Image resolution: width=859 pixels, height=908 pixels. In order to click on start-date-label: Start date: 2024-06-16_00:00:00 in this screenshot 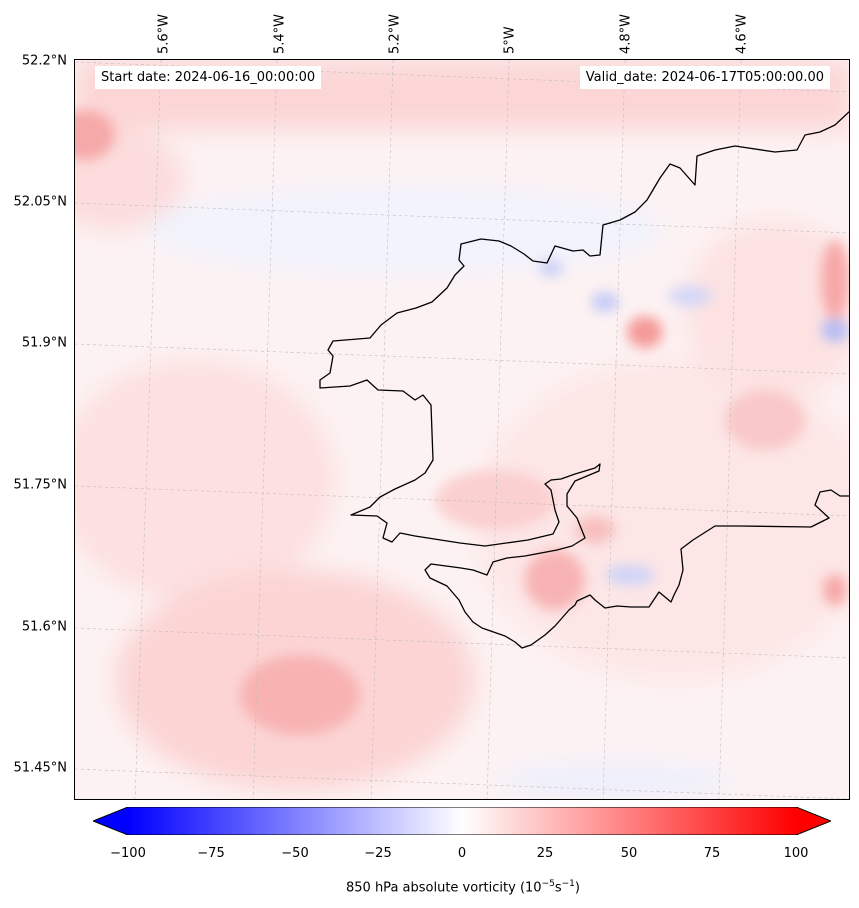, I will do `click(208, 77)`.